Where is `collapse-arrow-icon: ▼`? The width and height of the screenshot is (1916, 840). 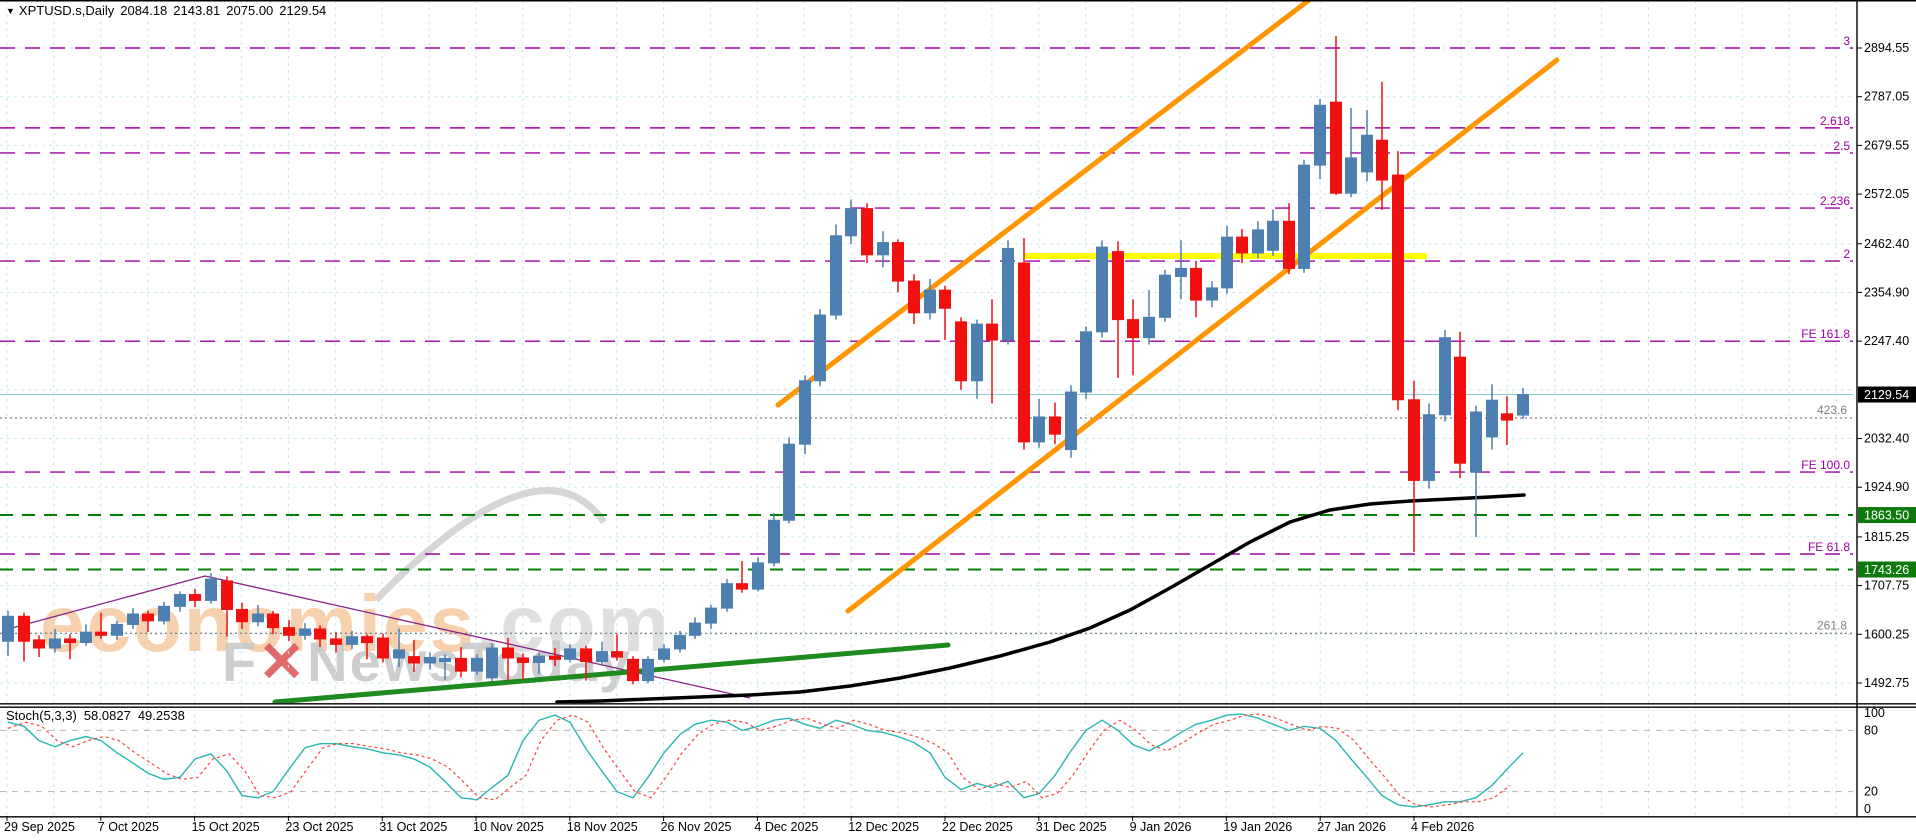 collapse-arrow-icon: ▼ is located at coordinates (10, 11).